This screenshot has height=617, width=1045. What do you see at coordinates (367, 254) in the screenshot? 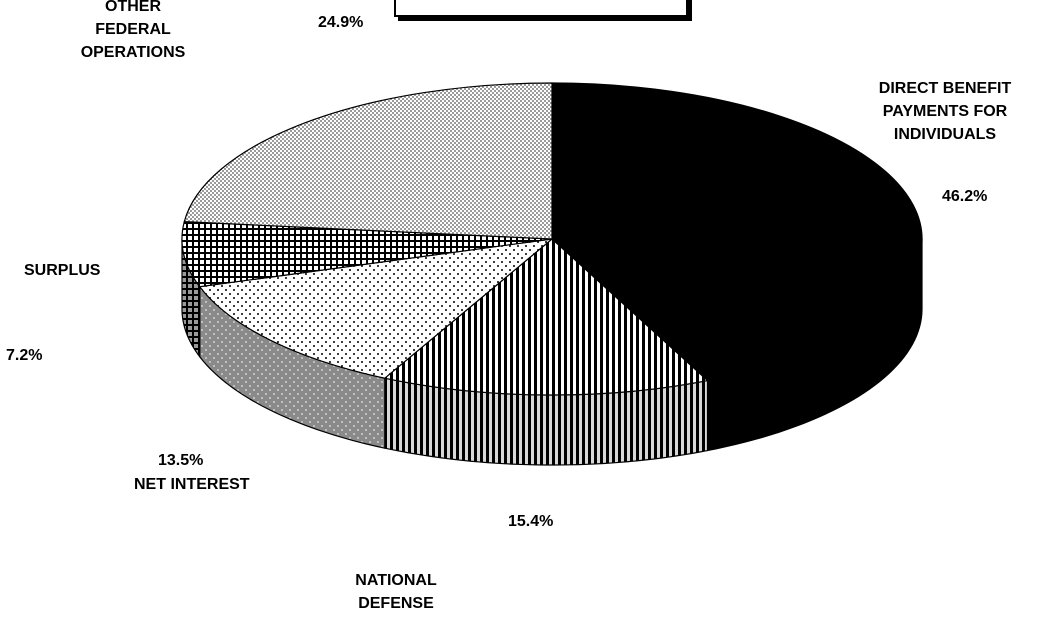
I see `pie-slice-surplus` at bounding box center [367, 254].